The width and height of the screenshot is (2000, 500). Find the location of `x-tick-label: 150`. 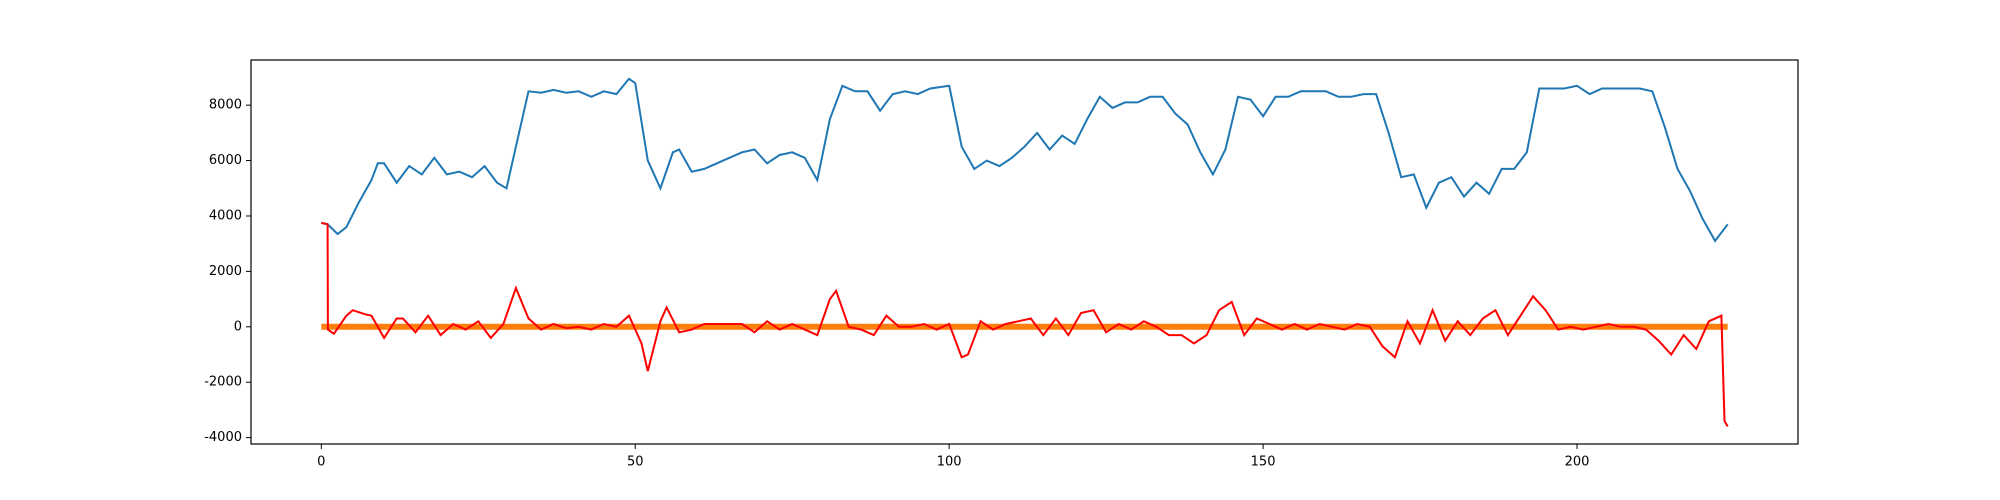

x-tick-label: 150 is located at coordinates (1263, 462).